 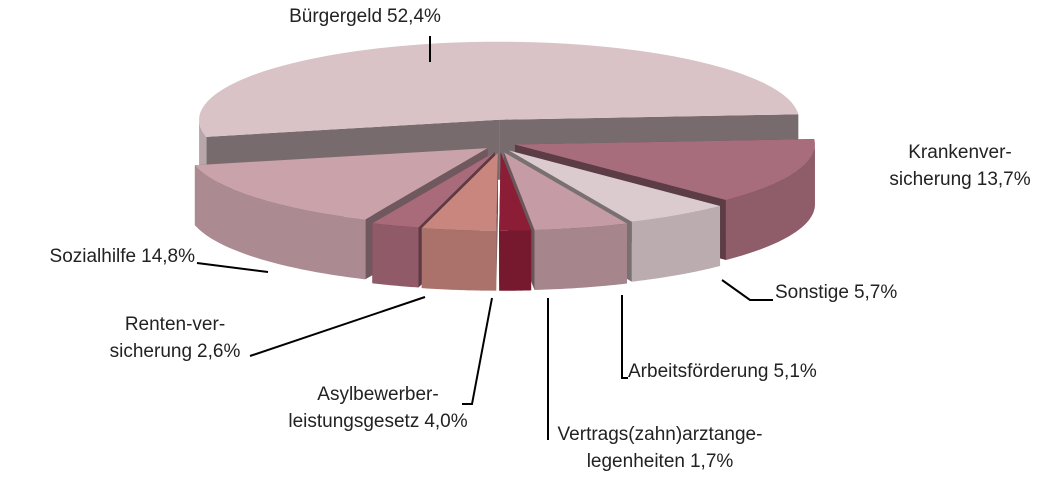 I want to click on category-label: Sonstige, so click(x=812, y=292).